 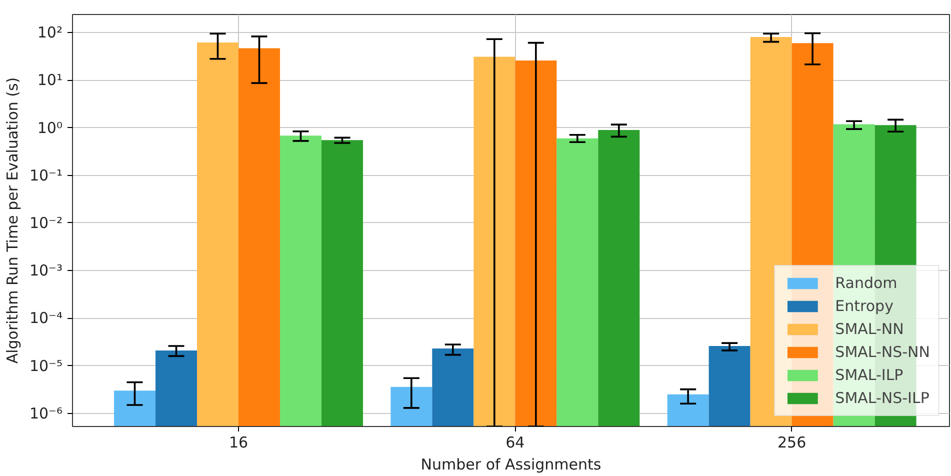 I want to click on y-tick-label: 10⁻⁵, so click(x=46, y=365).